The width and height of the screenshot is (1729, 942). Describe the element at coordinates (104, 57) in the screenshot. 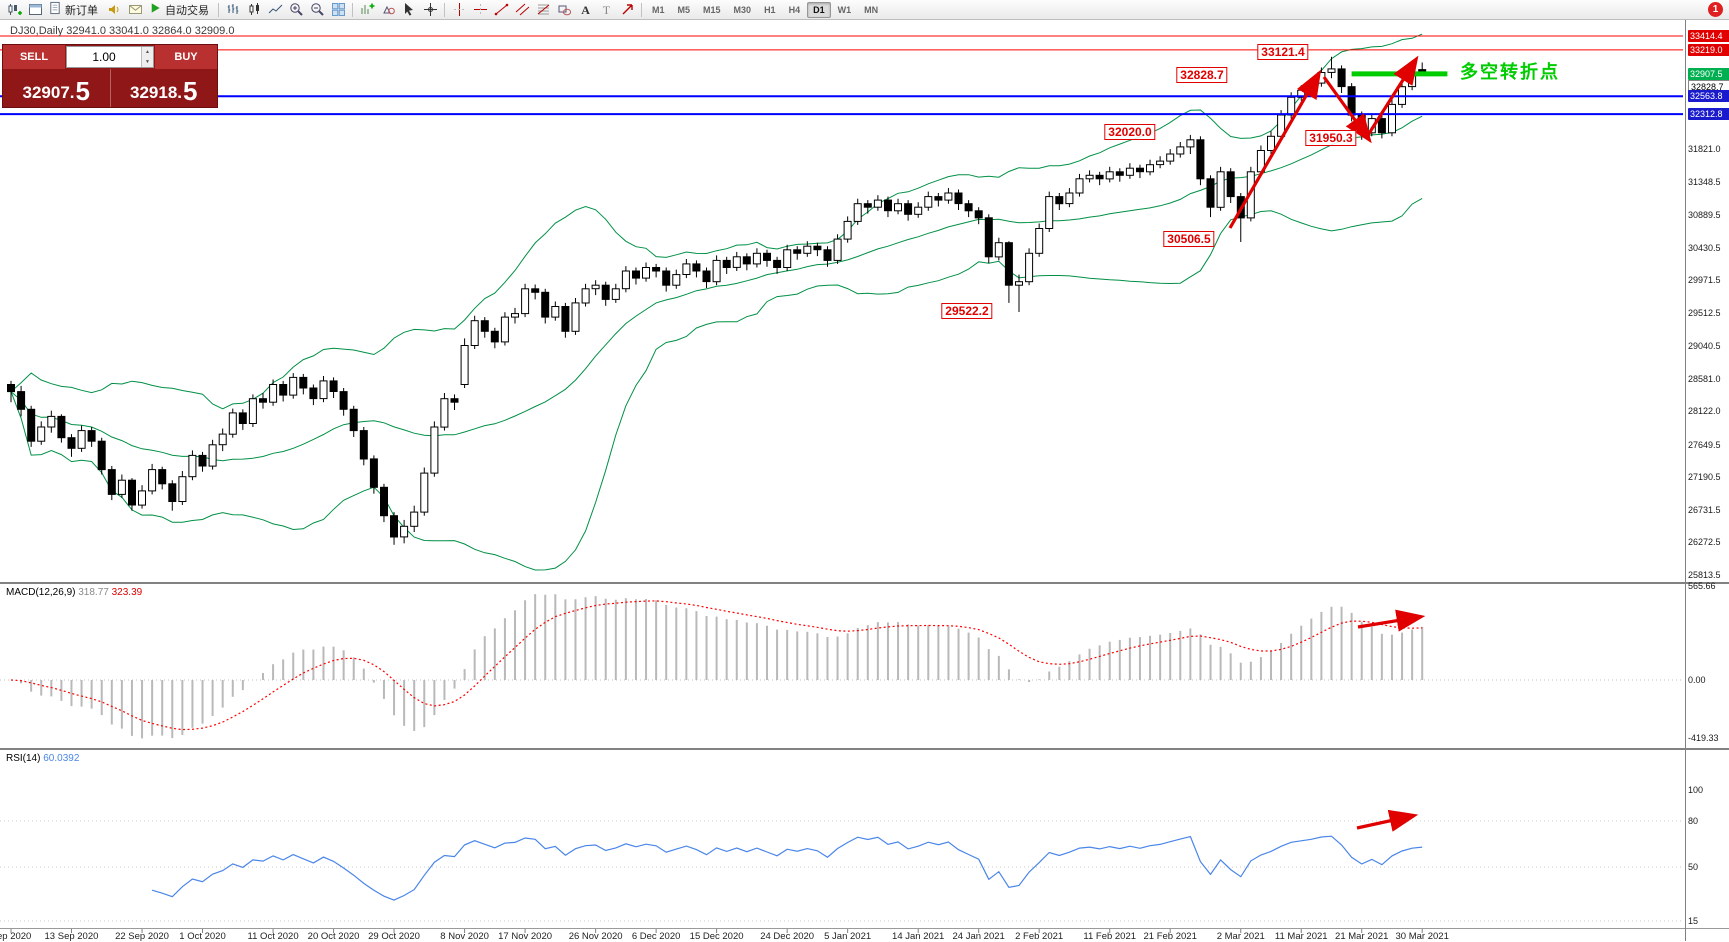

I see `volume-input` at that location.